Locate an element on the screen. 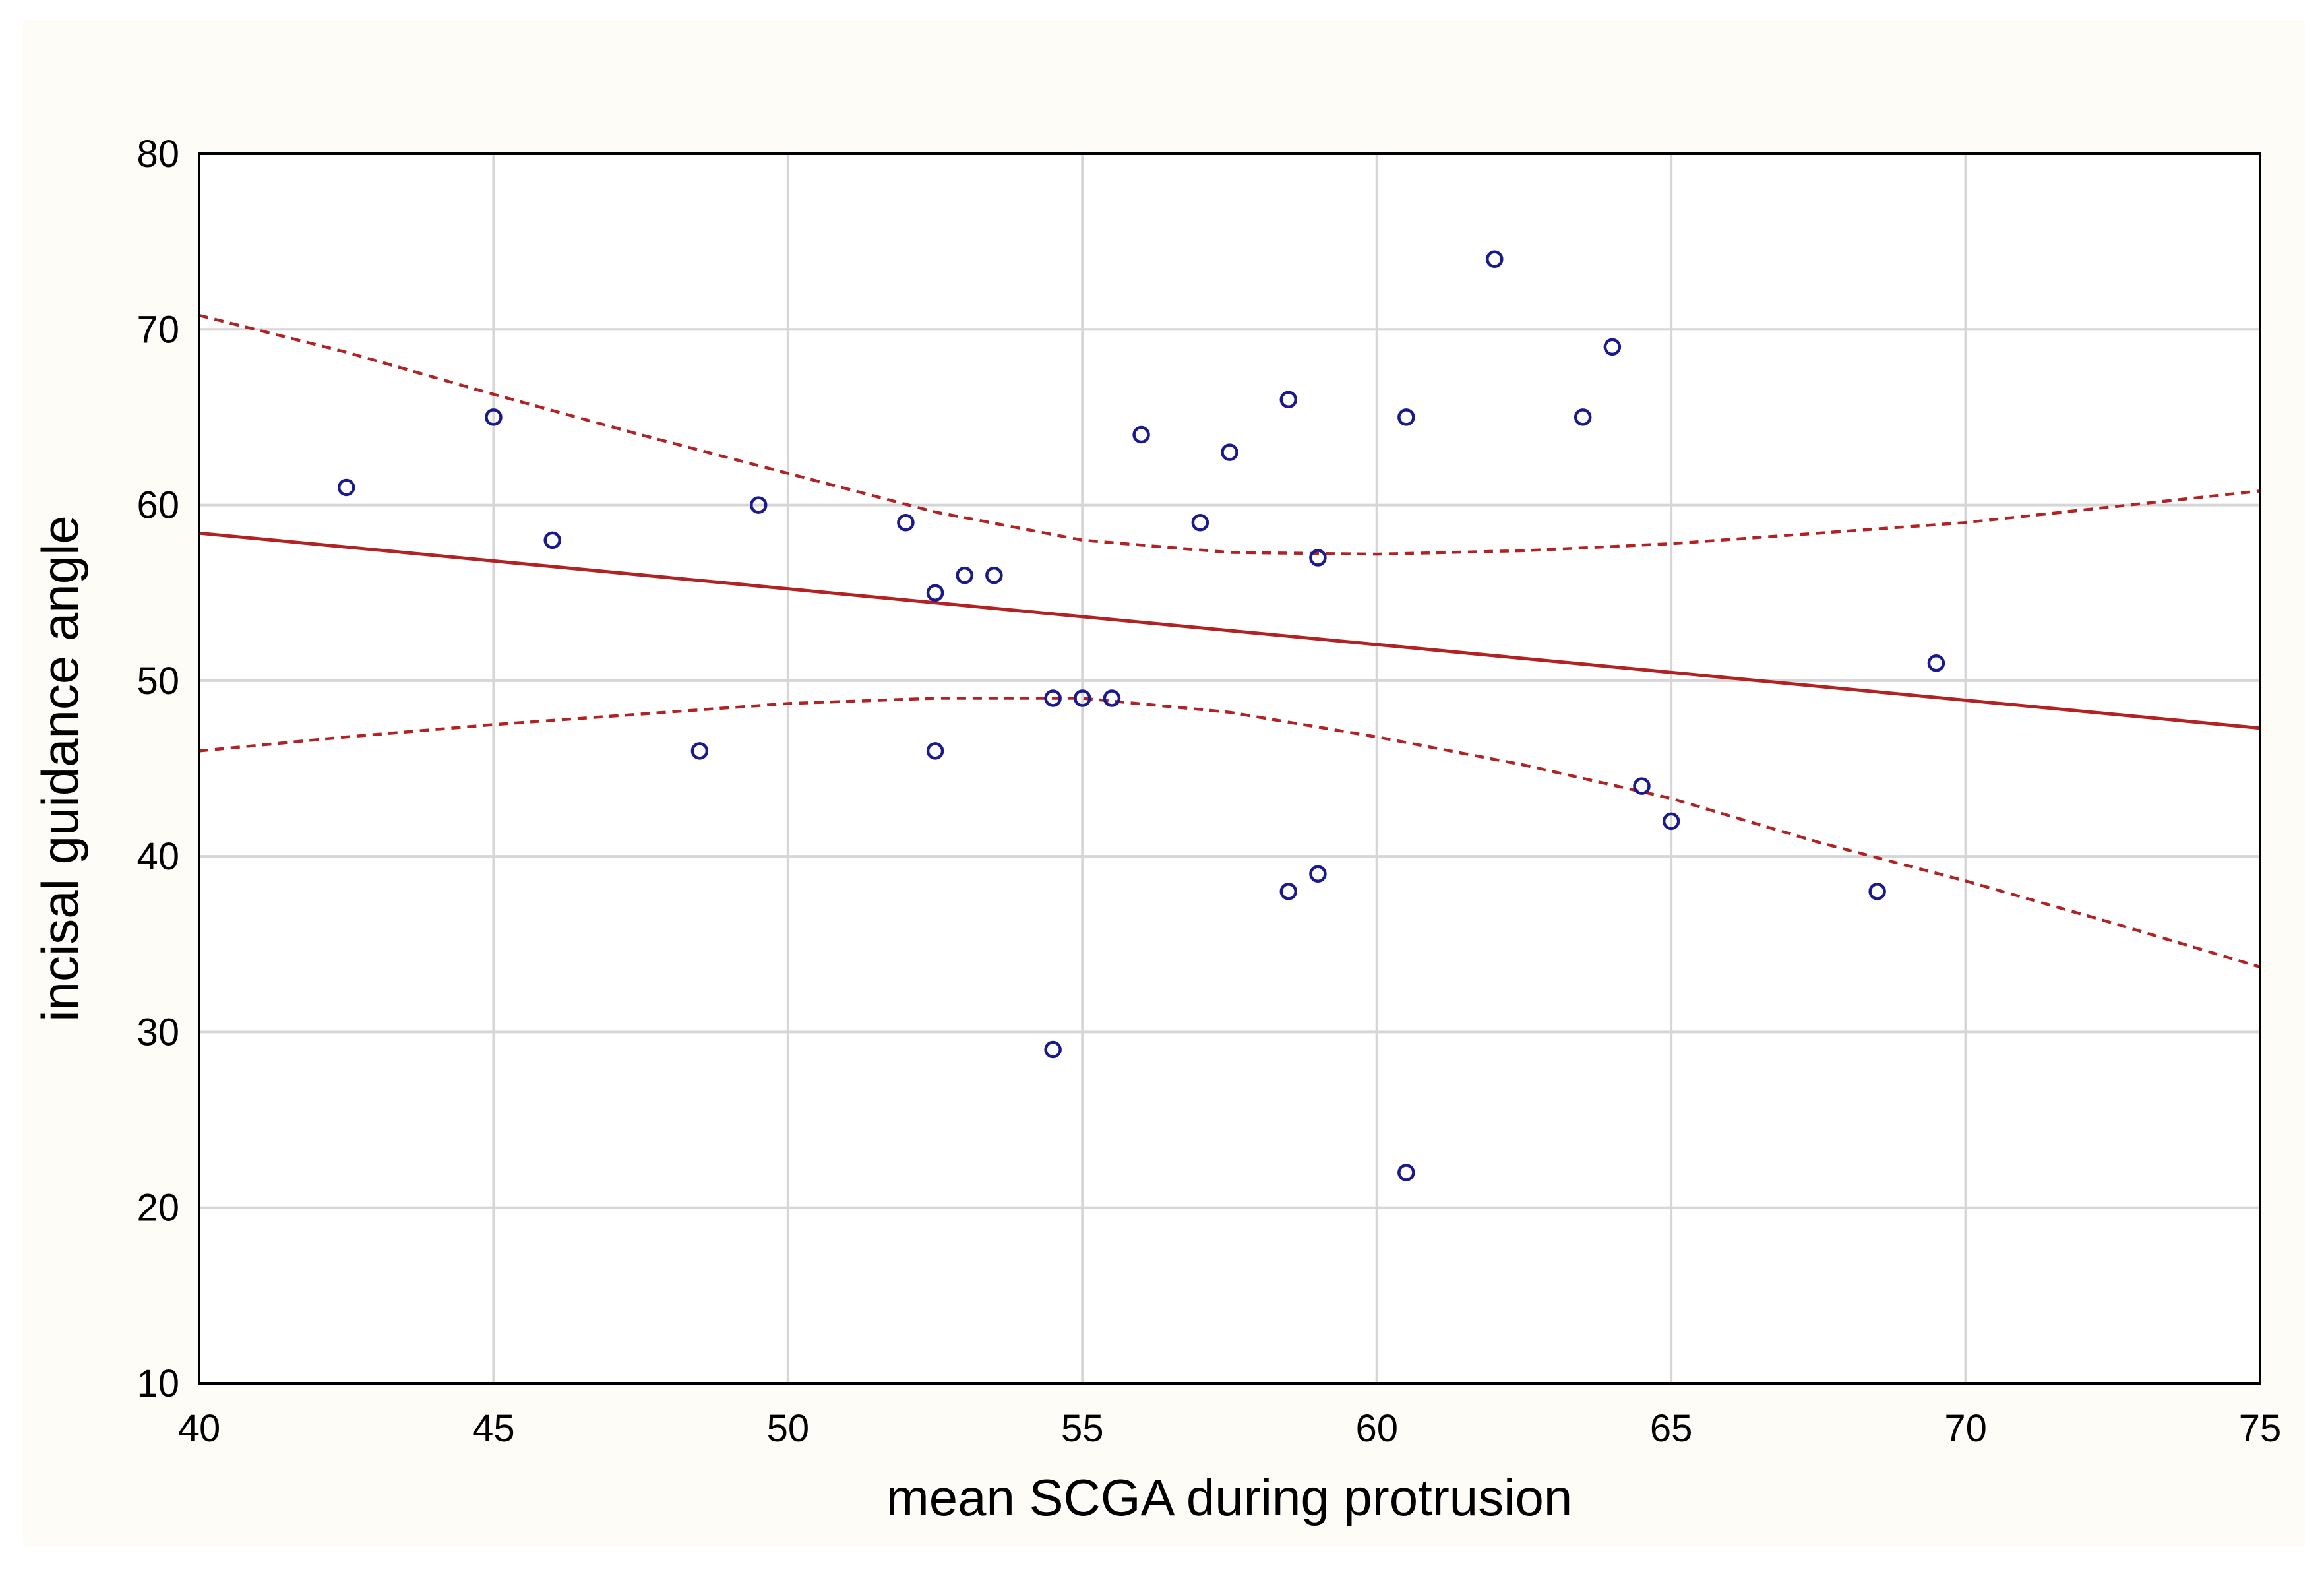 The height and width of the screenshot is (1570, 2324). x-tick-label: 50 is located at coordinates (788, 1429).